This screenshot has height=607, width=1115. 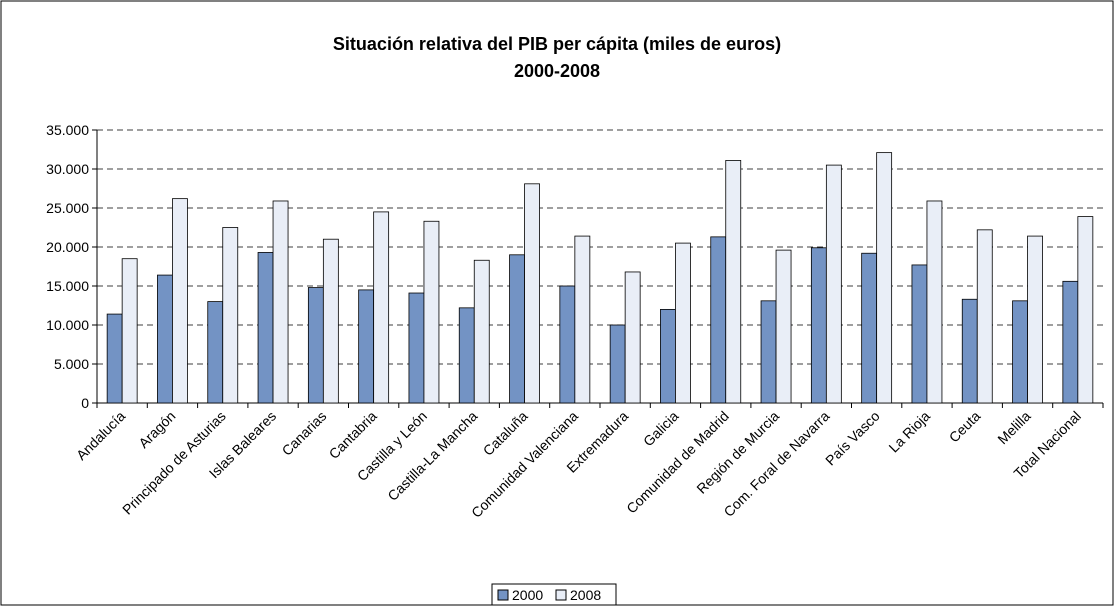 I want to click on y-tick-label: 10.000, so click(x=67, y=325).